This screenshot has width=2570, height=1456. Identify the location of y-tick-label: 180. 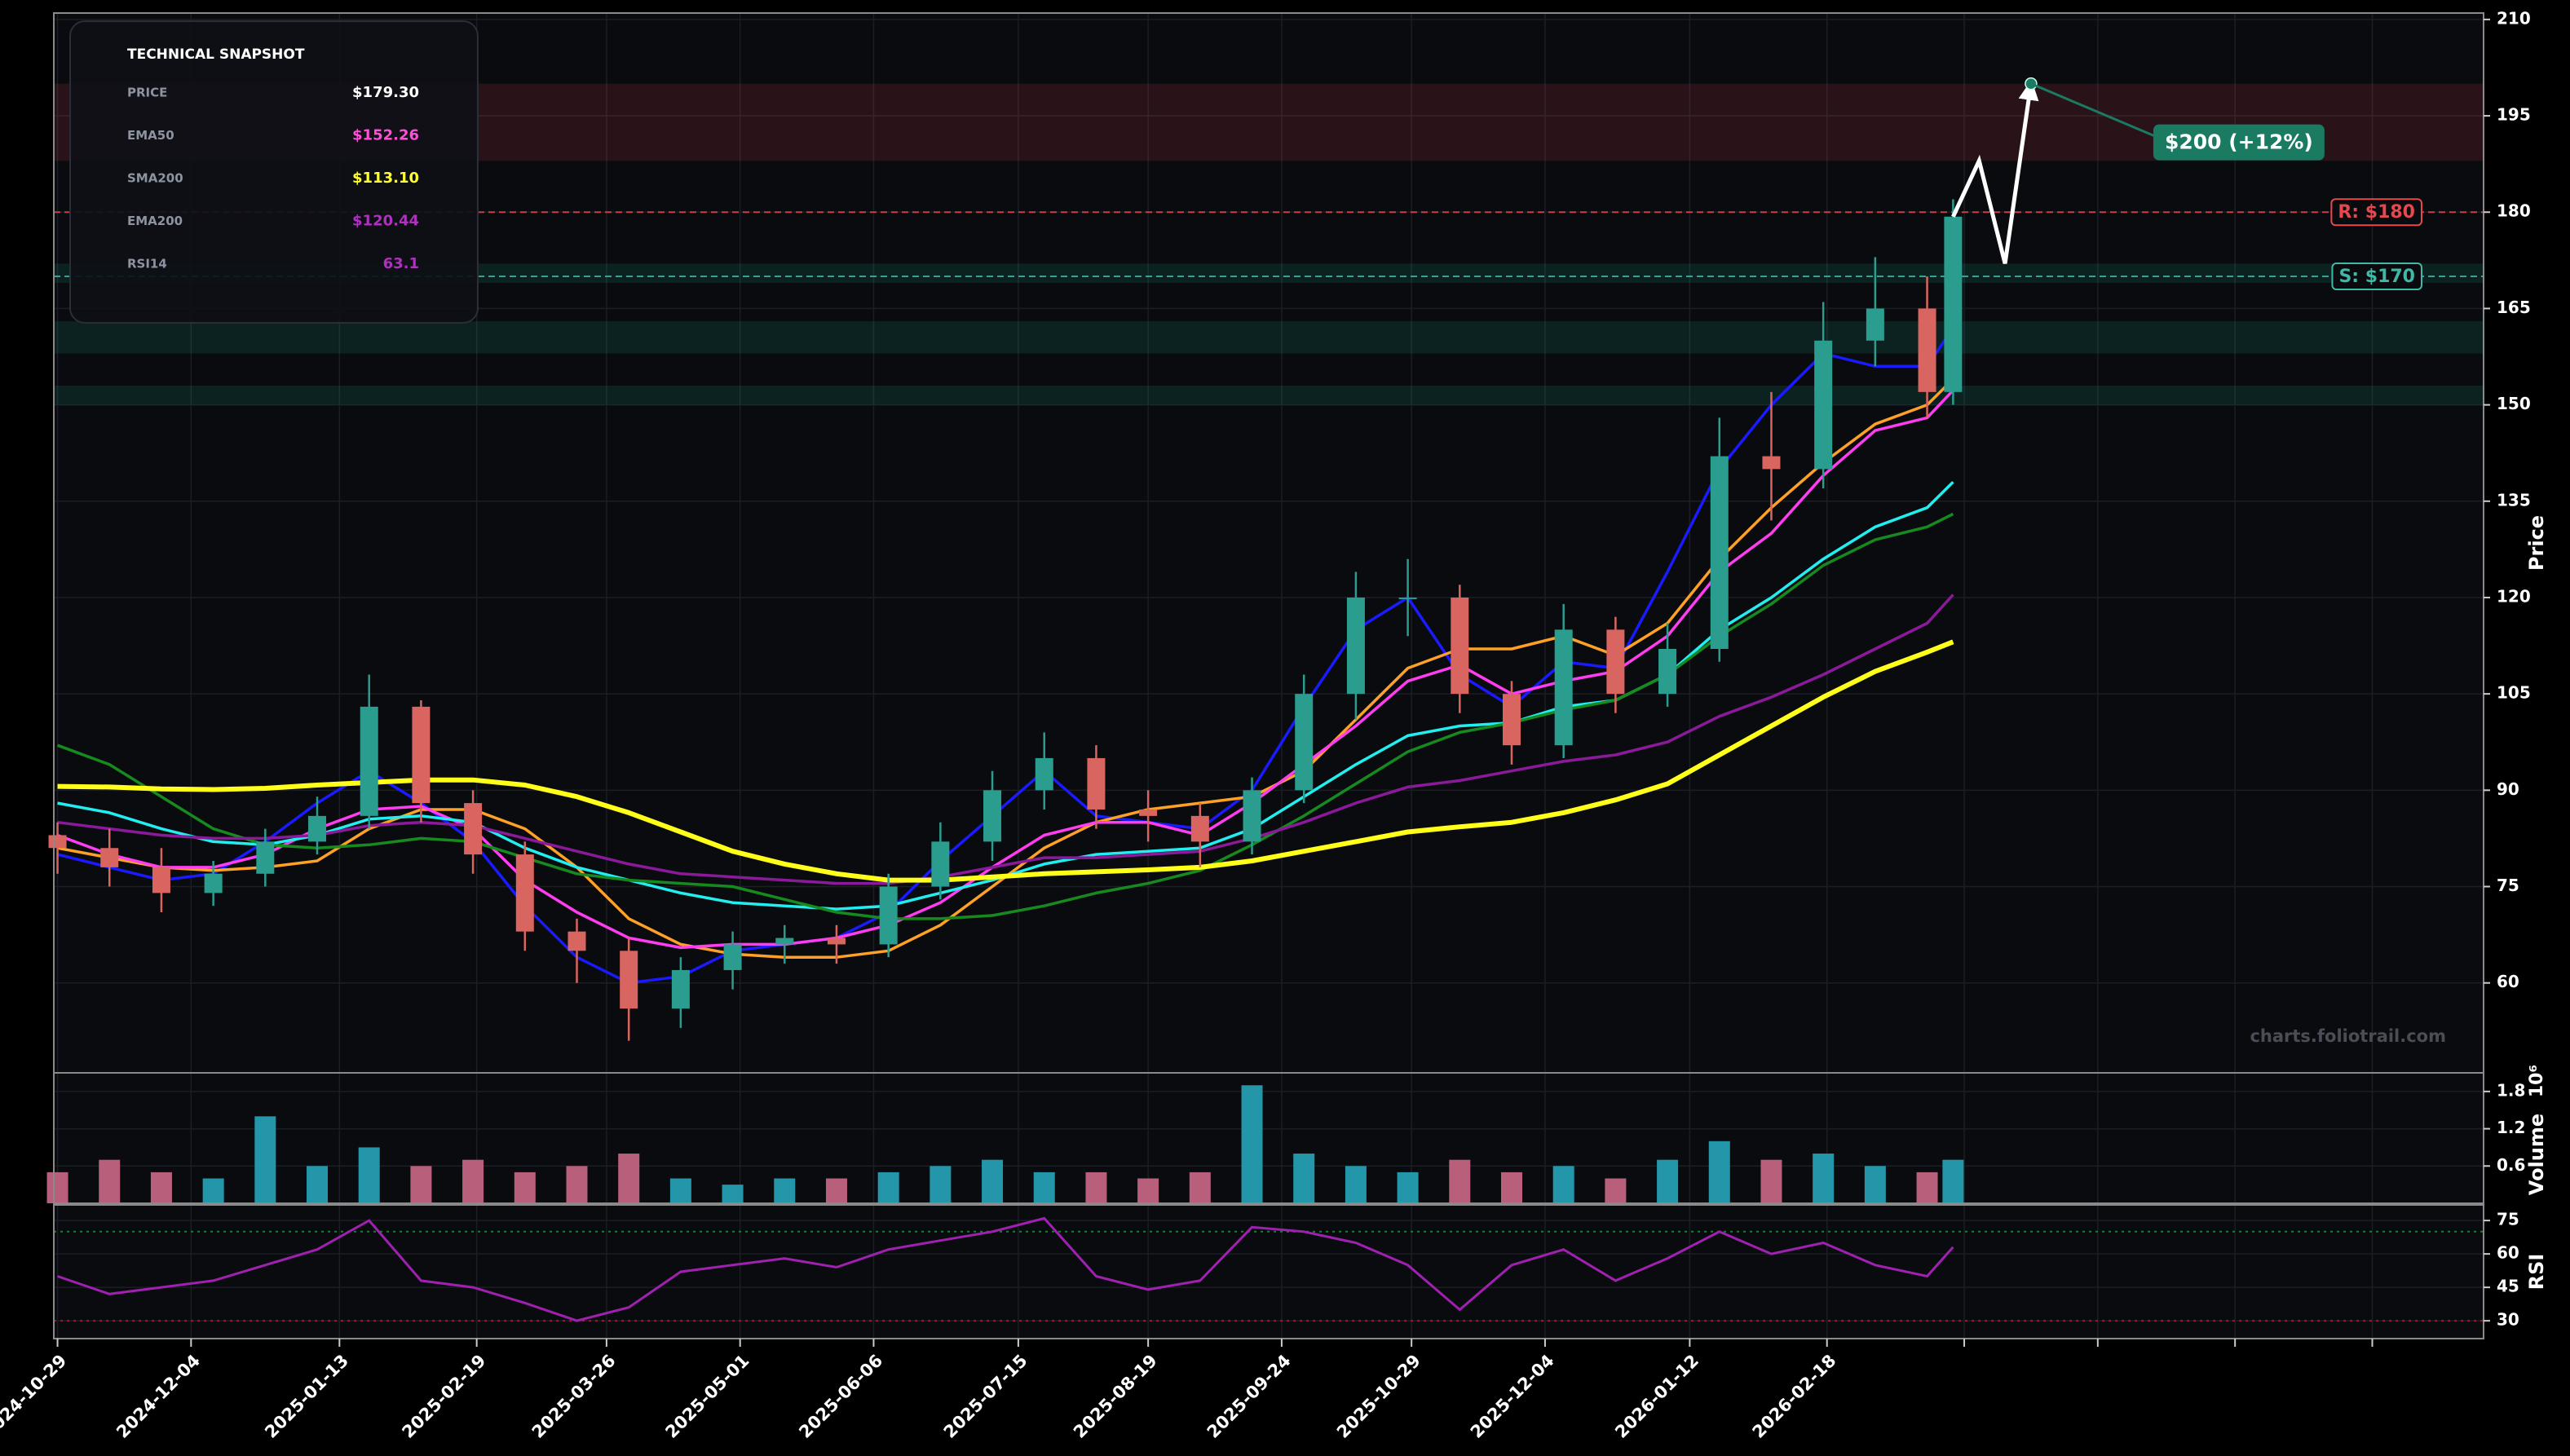
(2514, 211).